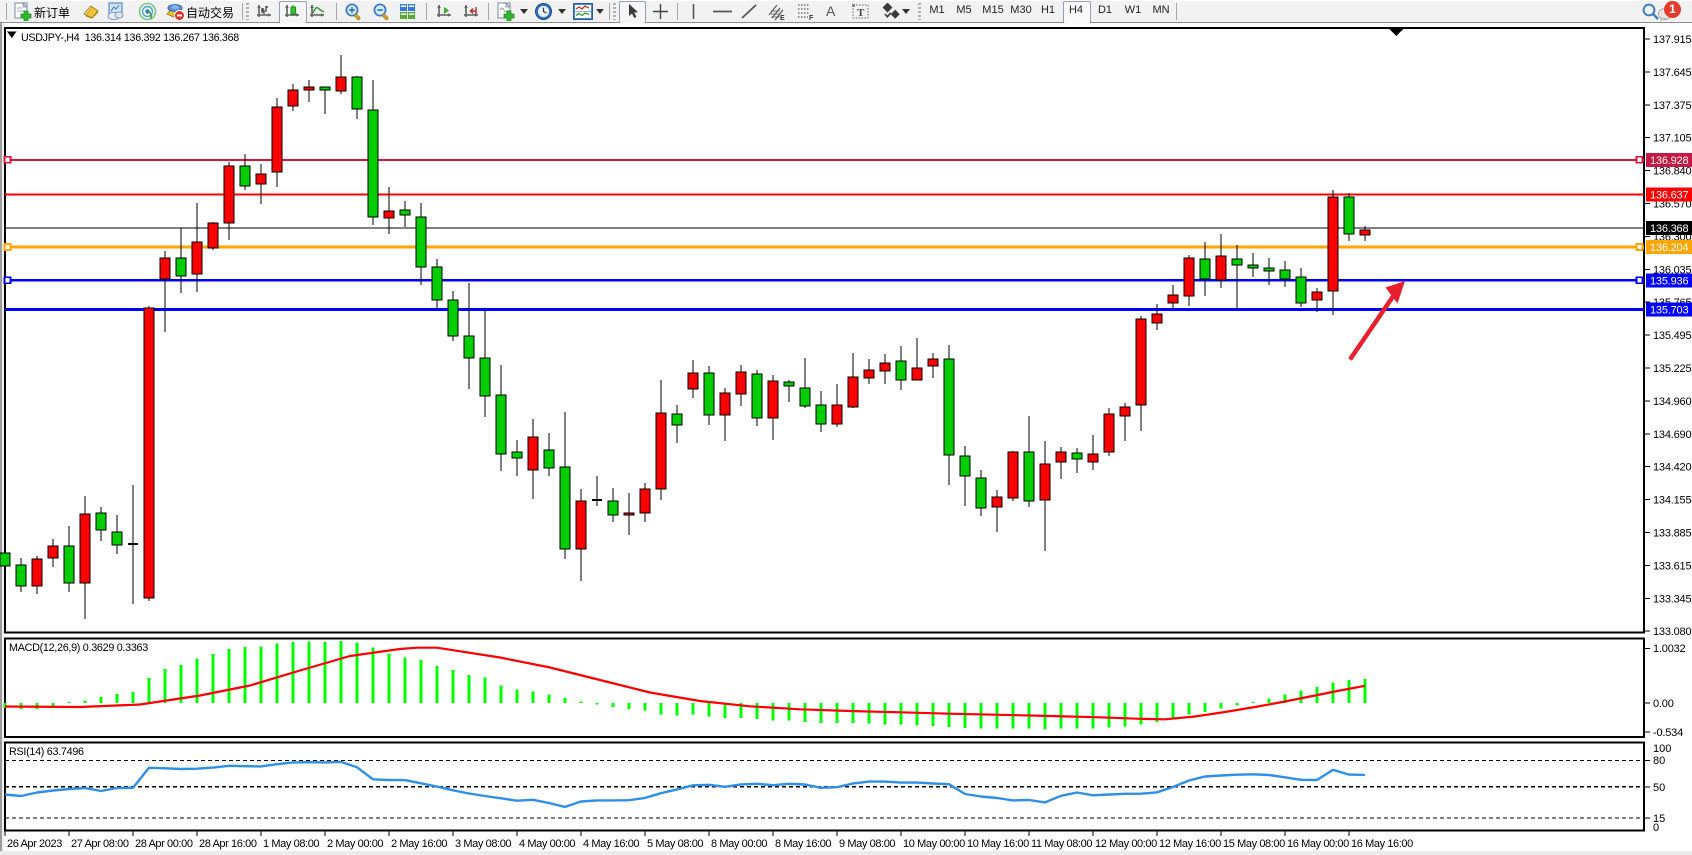 This screenshot has height=855, width=1692. I want to click on svg-text: 135.936, so click(1669, 281).